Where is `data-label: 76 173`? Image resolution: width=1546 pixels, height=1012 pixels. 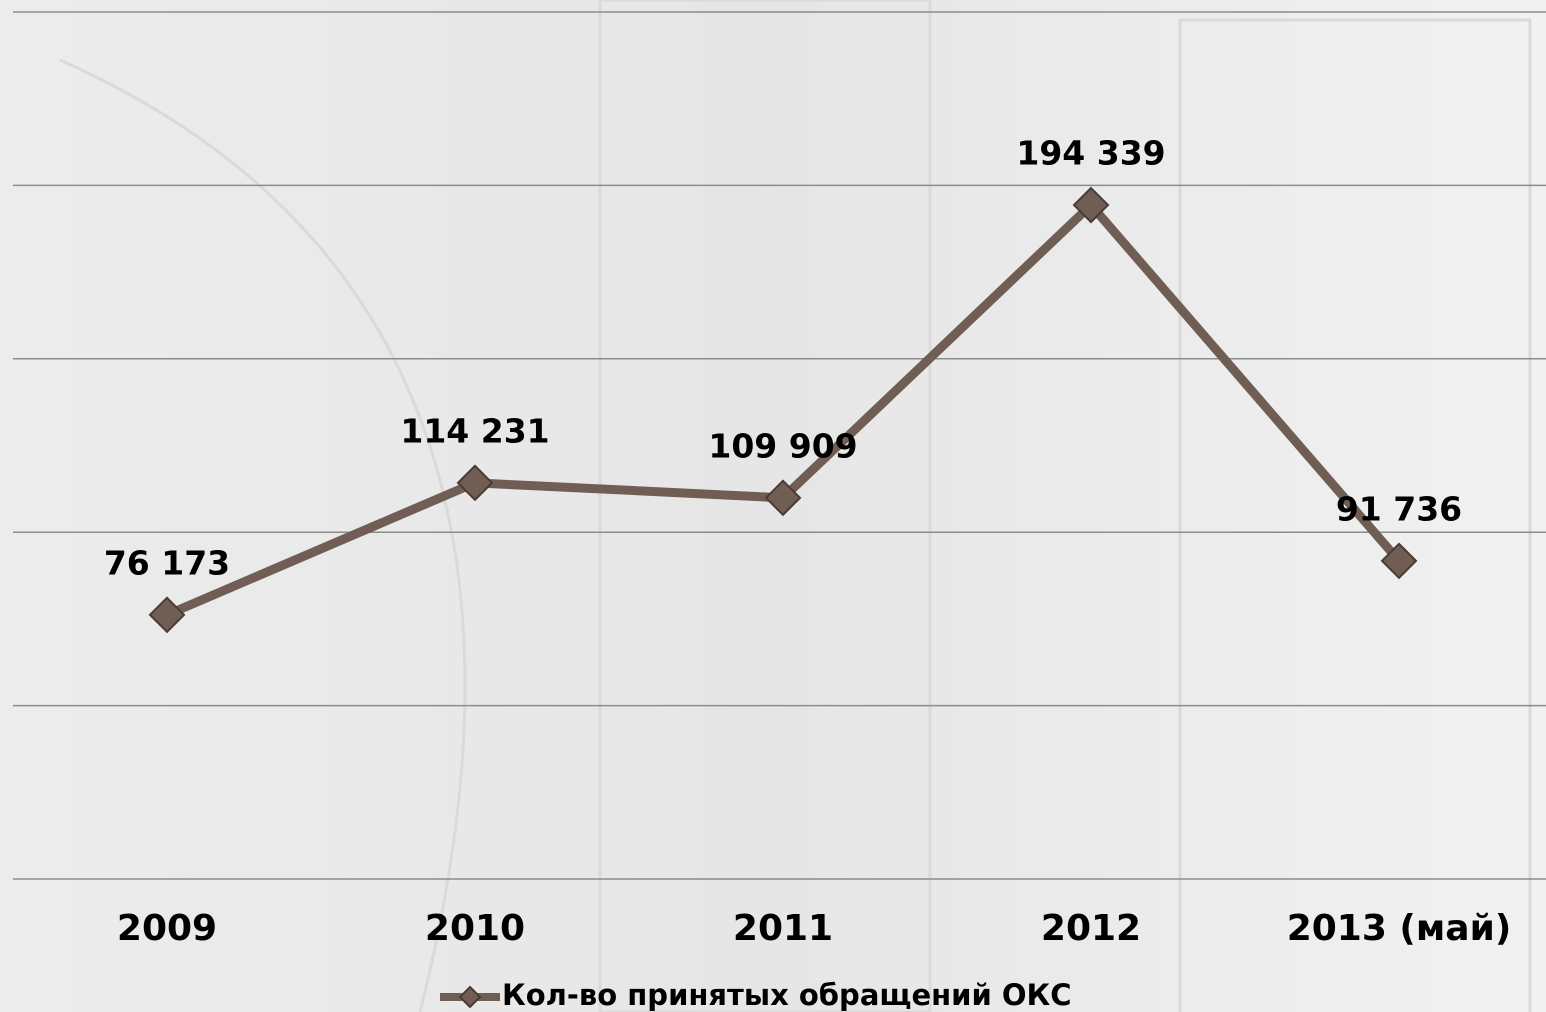 data-label: 76 173 is located at coordinates (167, 562).